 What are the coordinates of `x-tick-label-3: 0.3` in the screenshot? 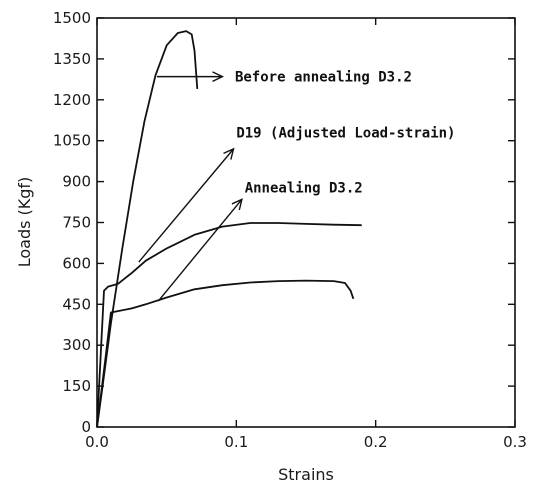 It's located at (515, 442).